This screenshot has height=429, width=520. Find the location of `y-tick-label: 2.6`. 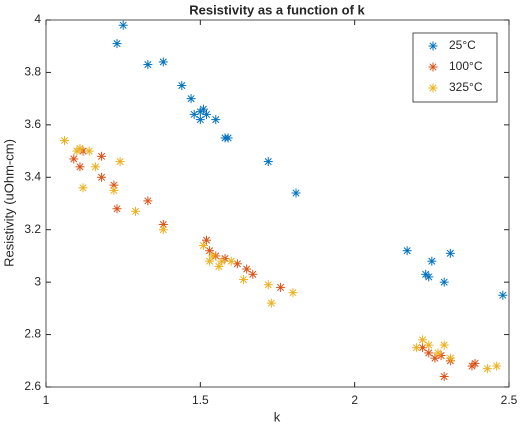

y-tick-label: 2.6 is located at coordinates (32, 386).